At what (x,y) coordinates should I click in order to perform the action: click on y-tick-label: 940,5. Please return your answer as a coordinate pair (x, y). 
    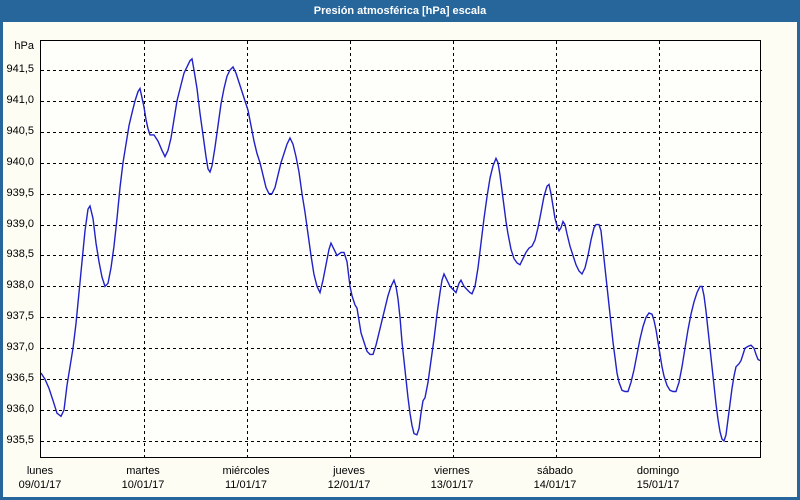
    Looking at the image, I should click on (20, 130).